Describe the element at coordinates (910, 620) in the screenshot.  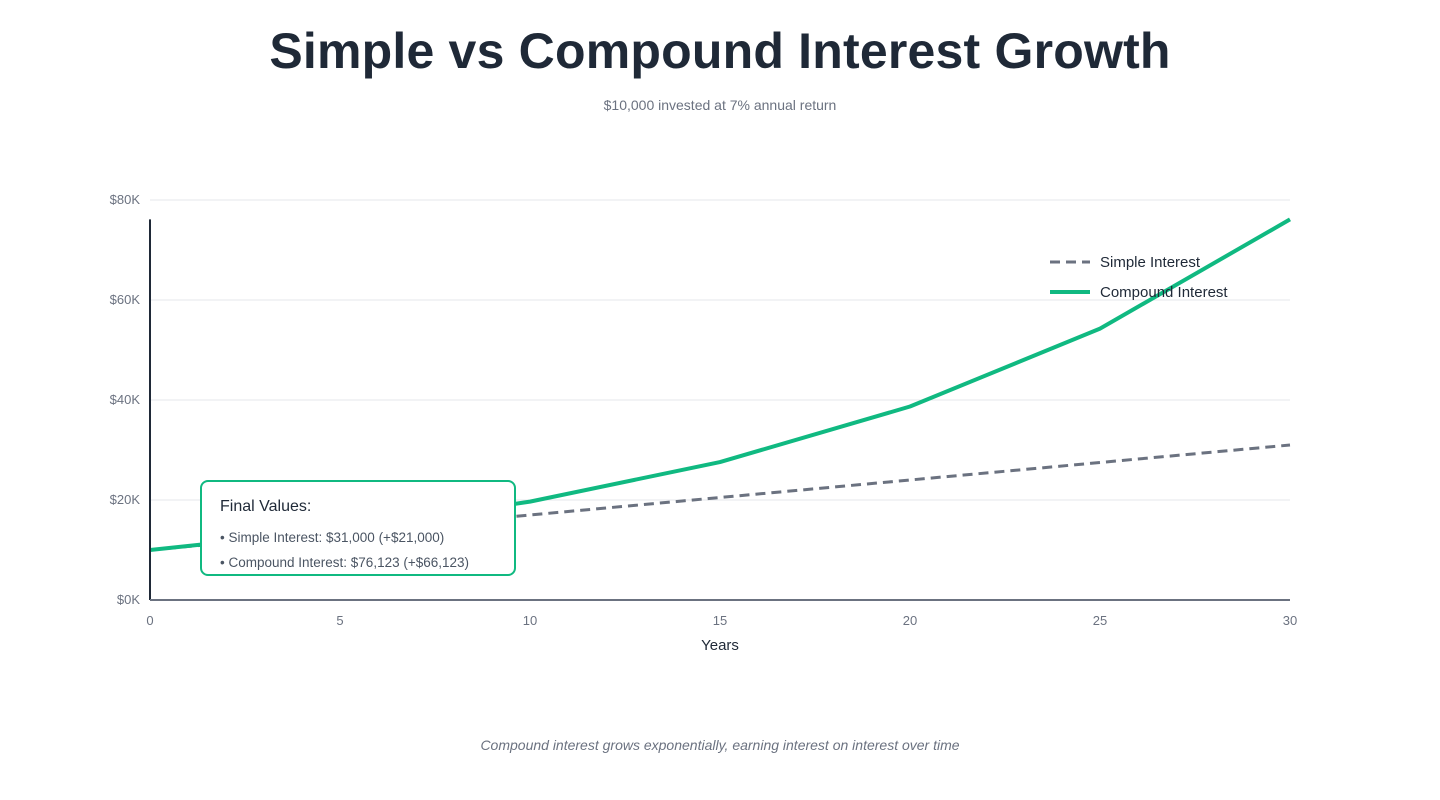
I see `x-tick-label: 20` at that location.